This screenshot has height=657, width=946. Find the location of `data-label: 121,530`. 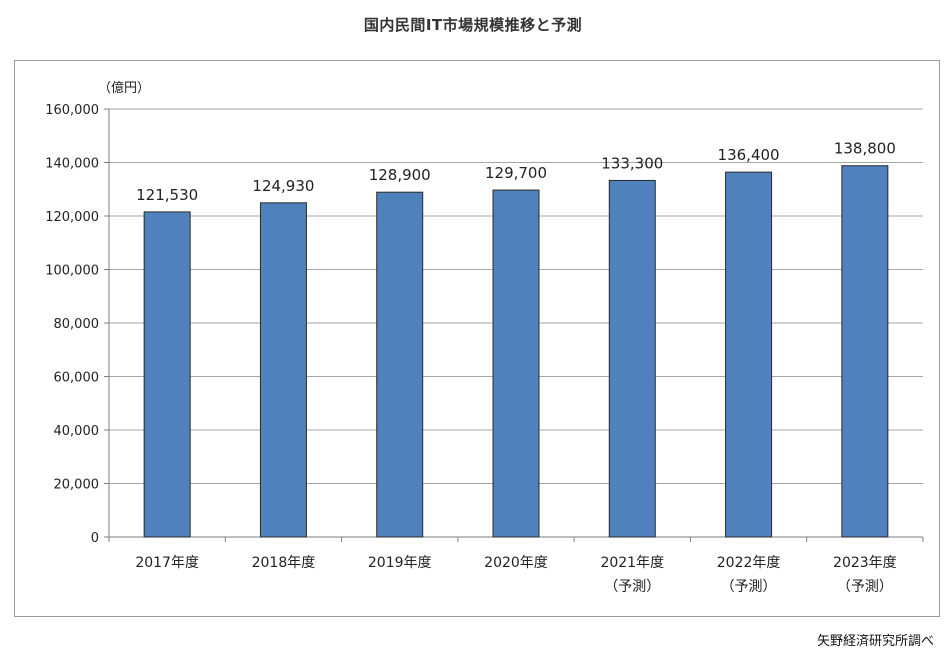

data-label: 121,530 is located at coordinates (167, 195).